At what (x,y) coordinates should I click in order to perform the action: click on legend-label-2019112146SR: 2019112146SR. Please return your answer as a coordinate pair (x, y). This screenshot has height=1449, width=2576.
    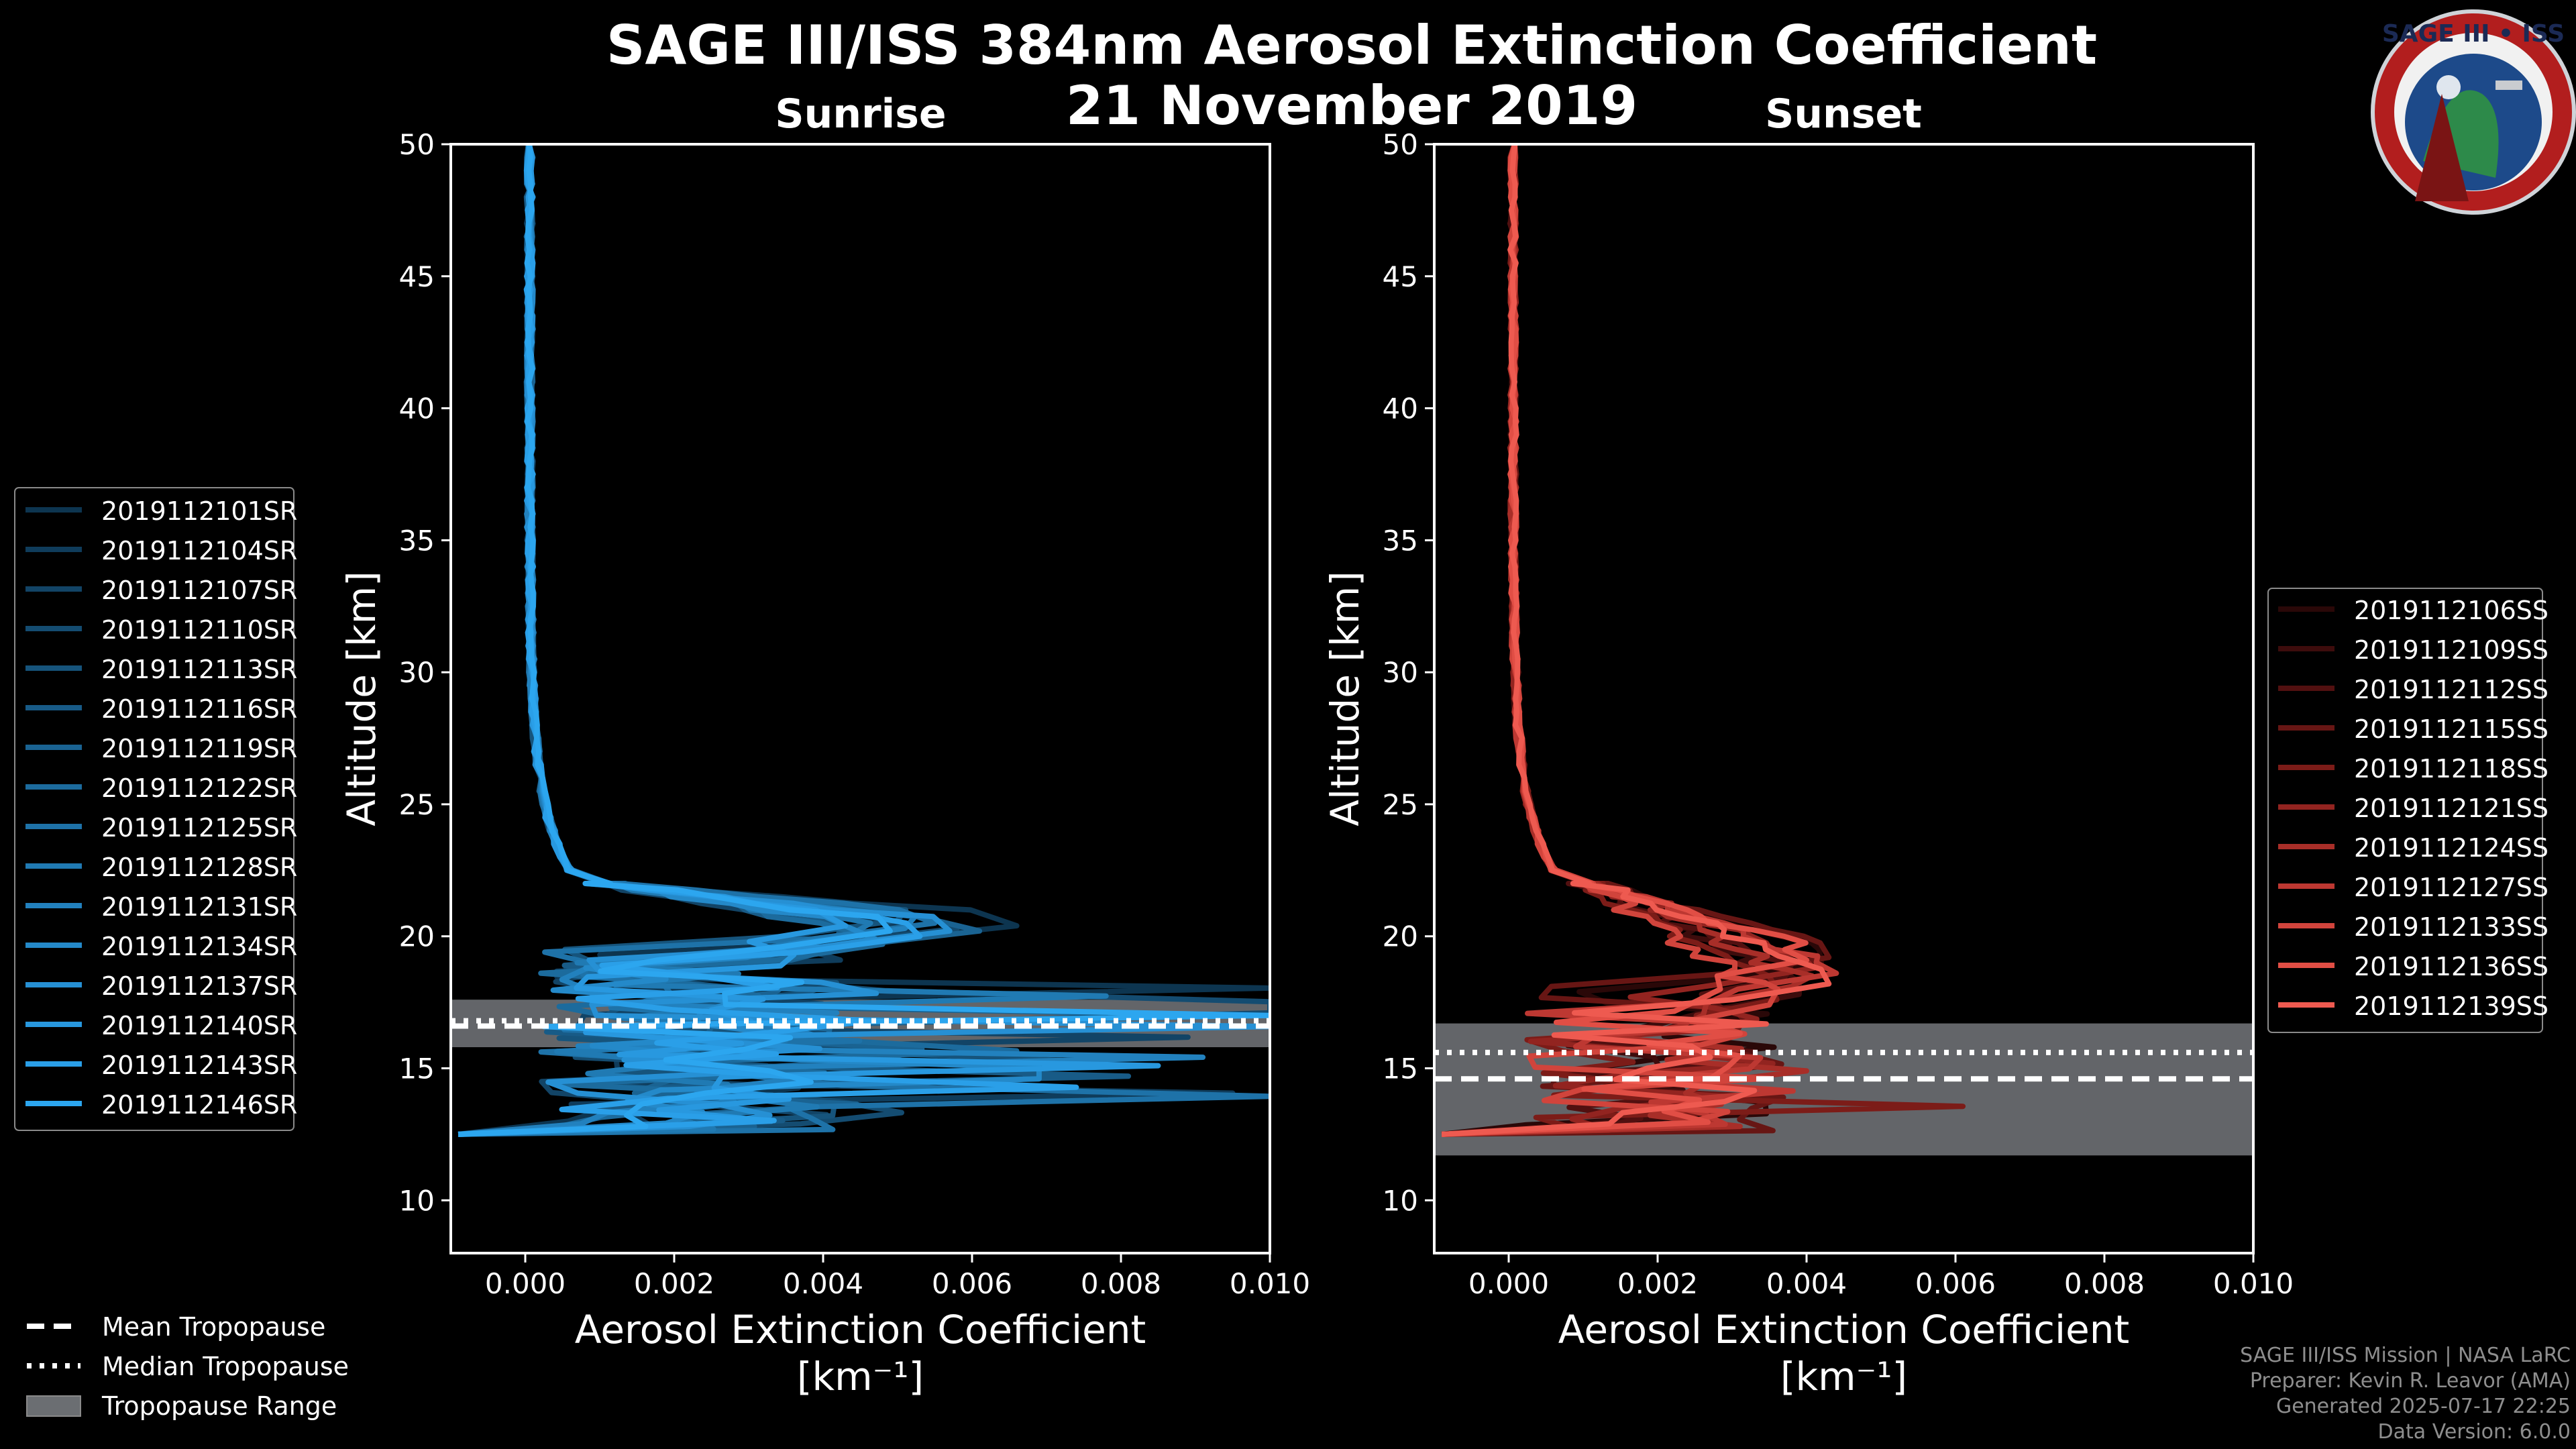
    Looking at the image, I should click on (199, 1105).